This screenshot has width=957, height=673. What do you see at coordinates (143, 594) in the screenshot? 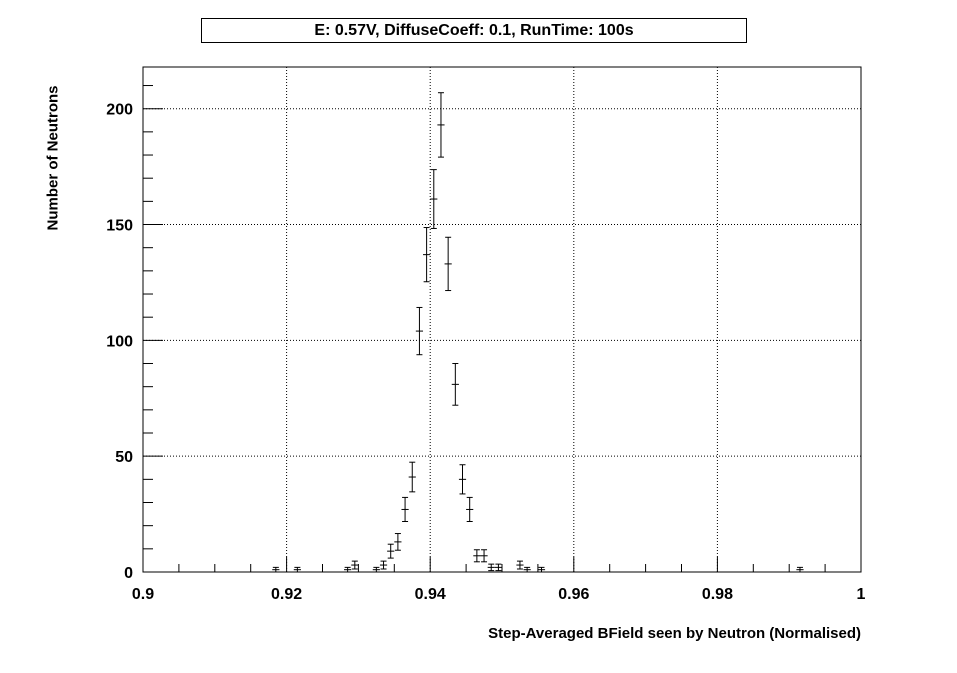
I see `x-tick-label: 0.9` at bounding box center [143, 594].